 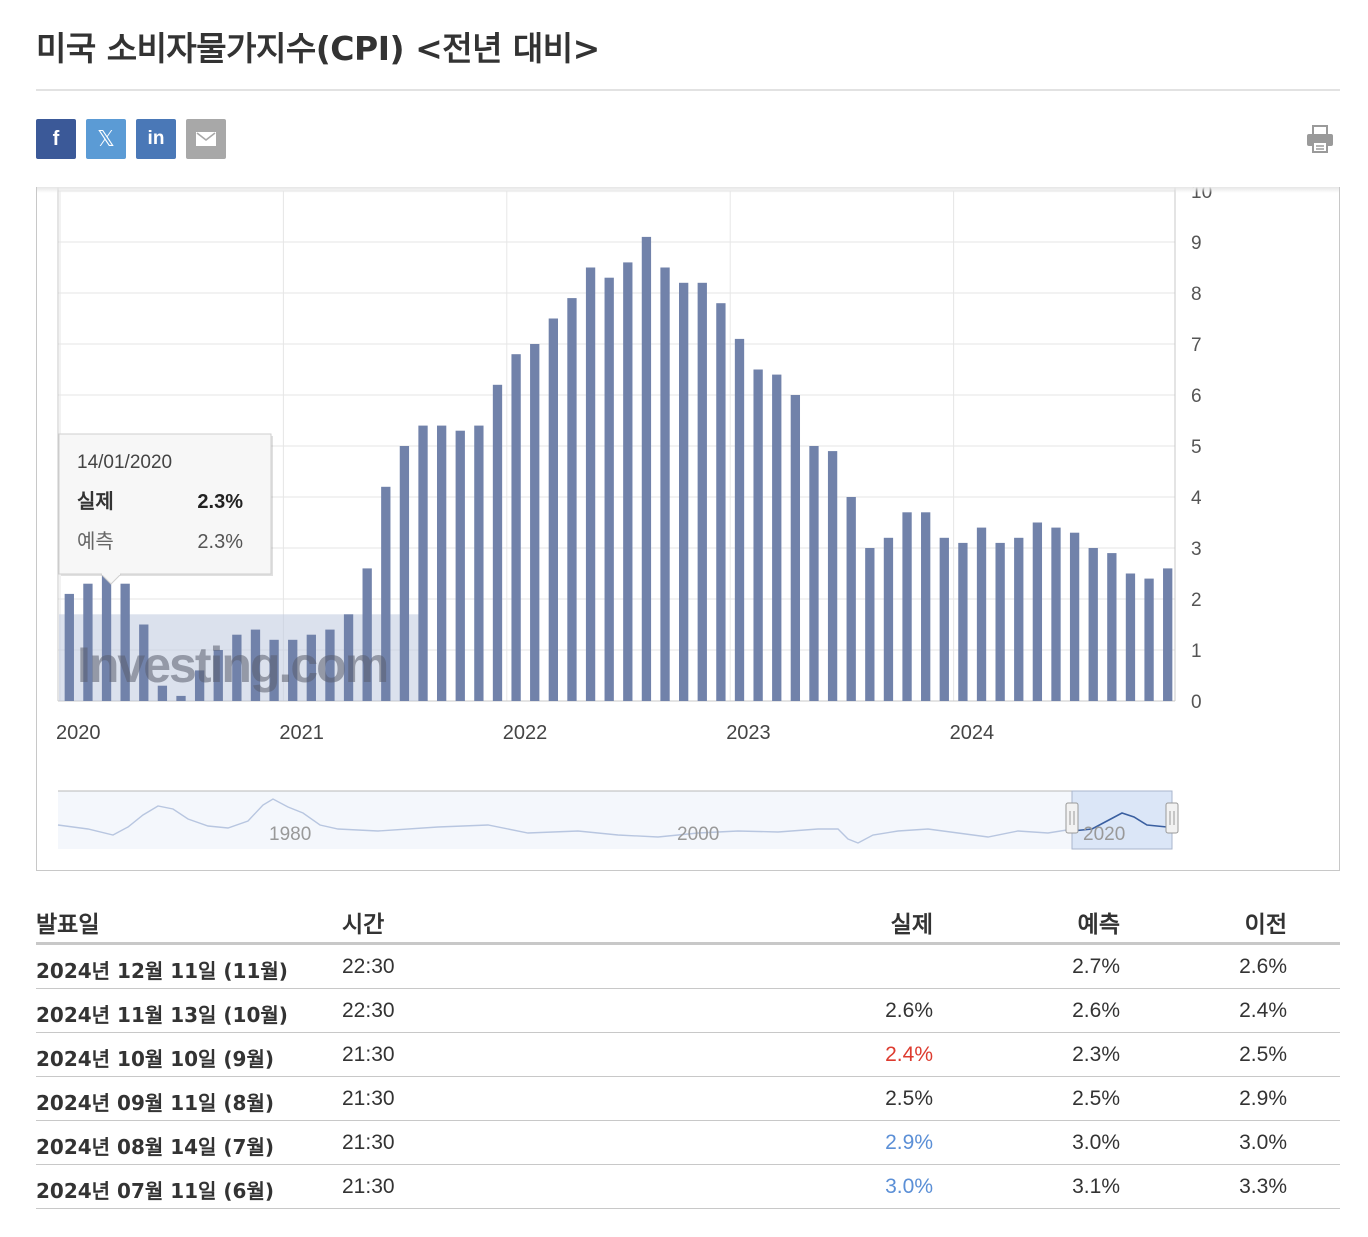 What do you see at coordinates (155, 1147) in the screenshot?
I see `release-date-cell: 2024년 08월 14일 (7월)` at bounding box center [155, 1147].